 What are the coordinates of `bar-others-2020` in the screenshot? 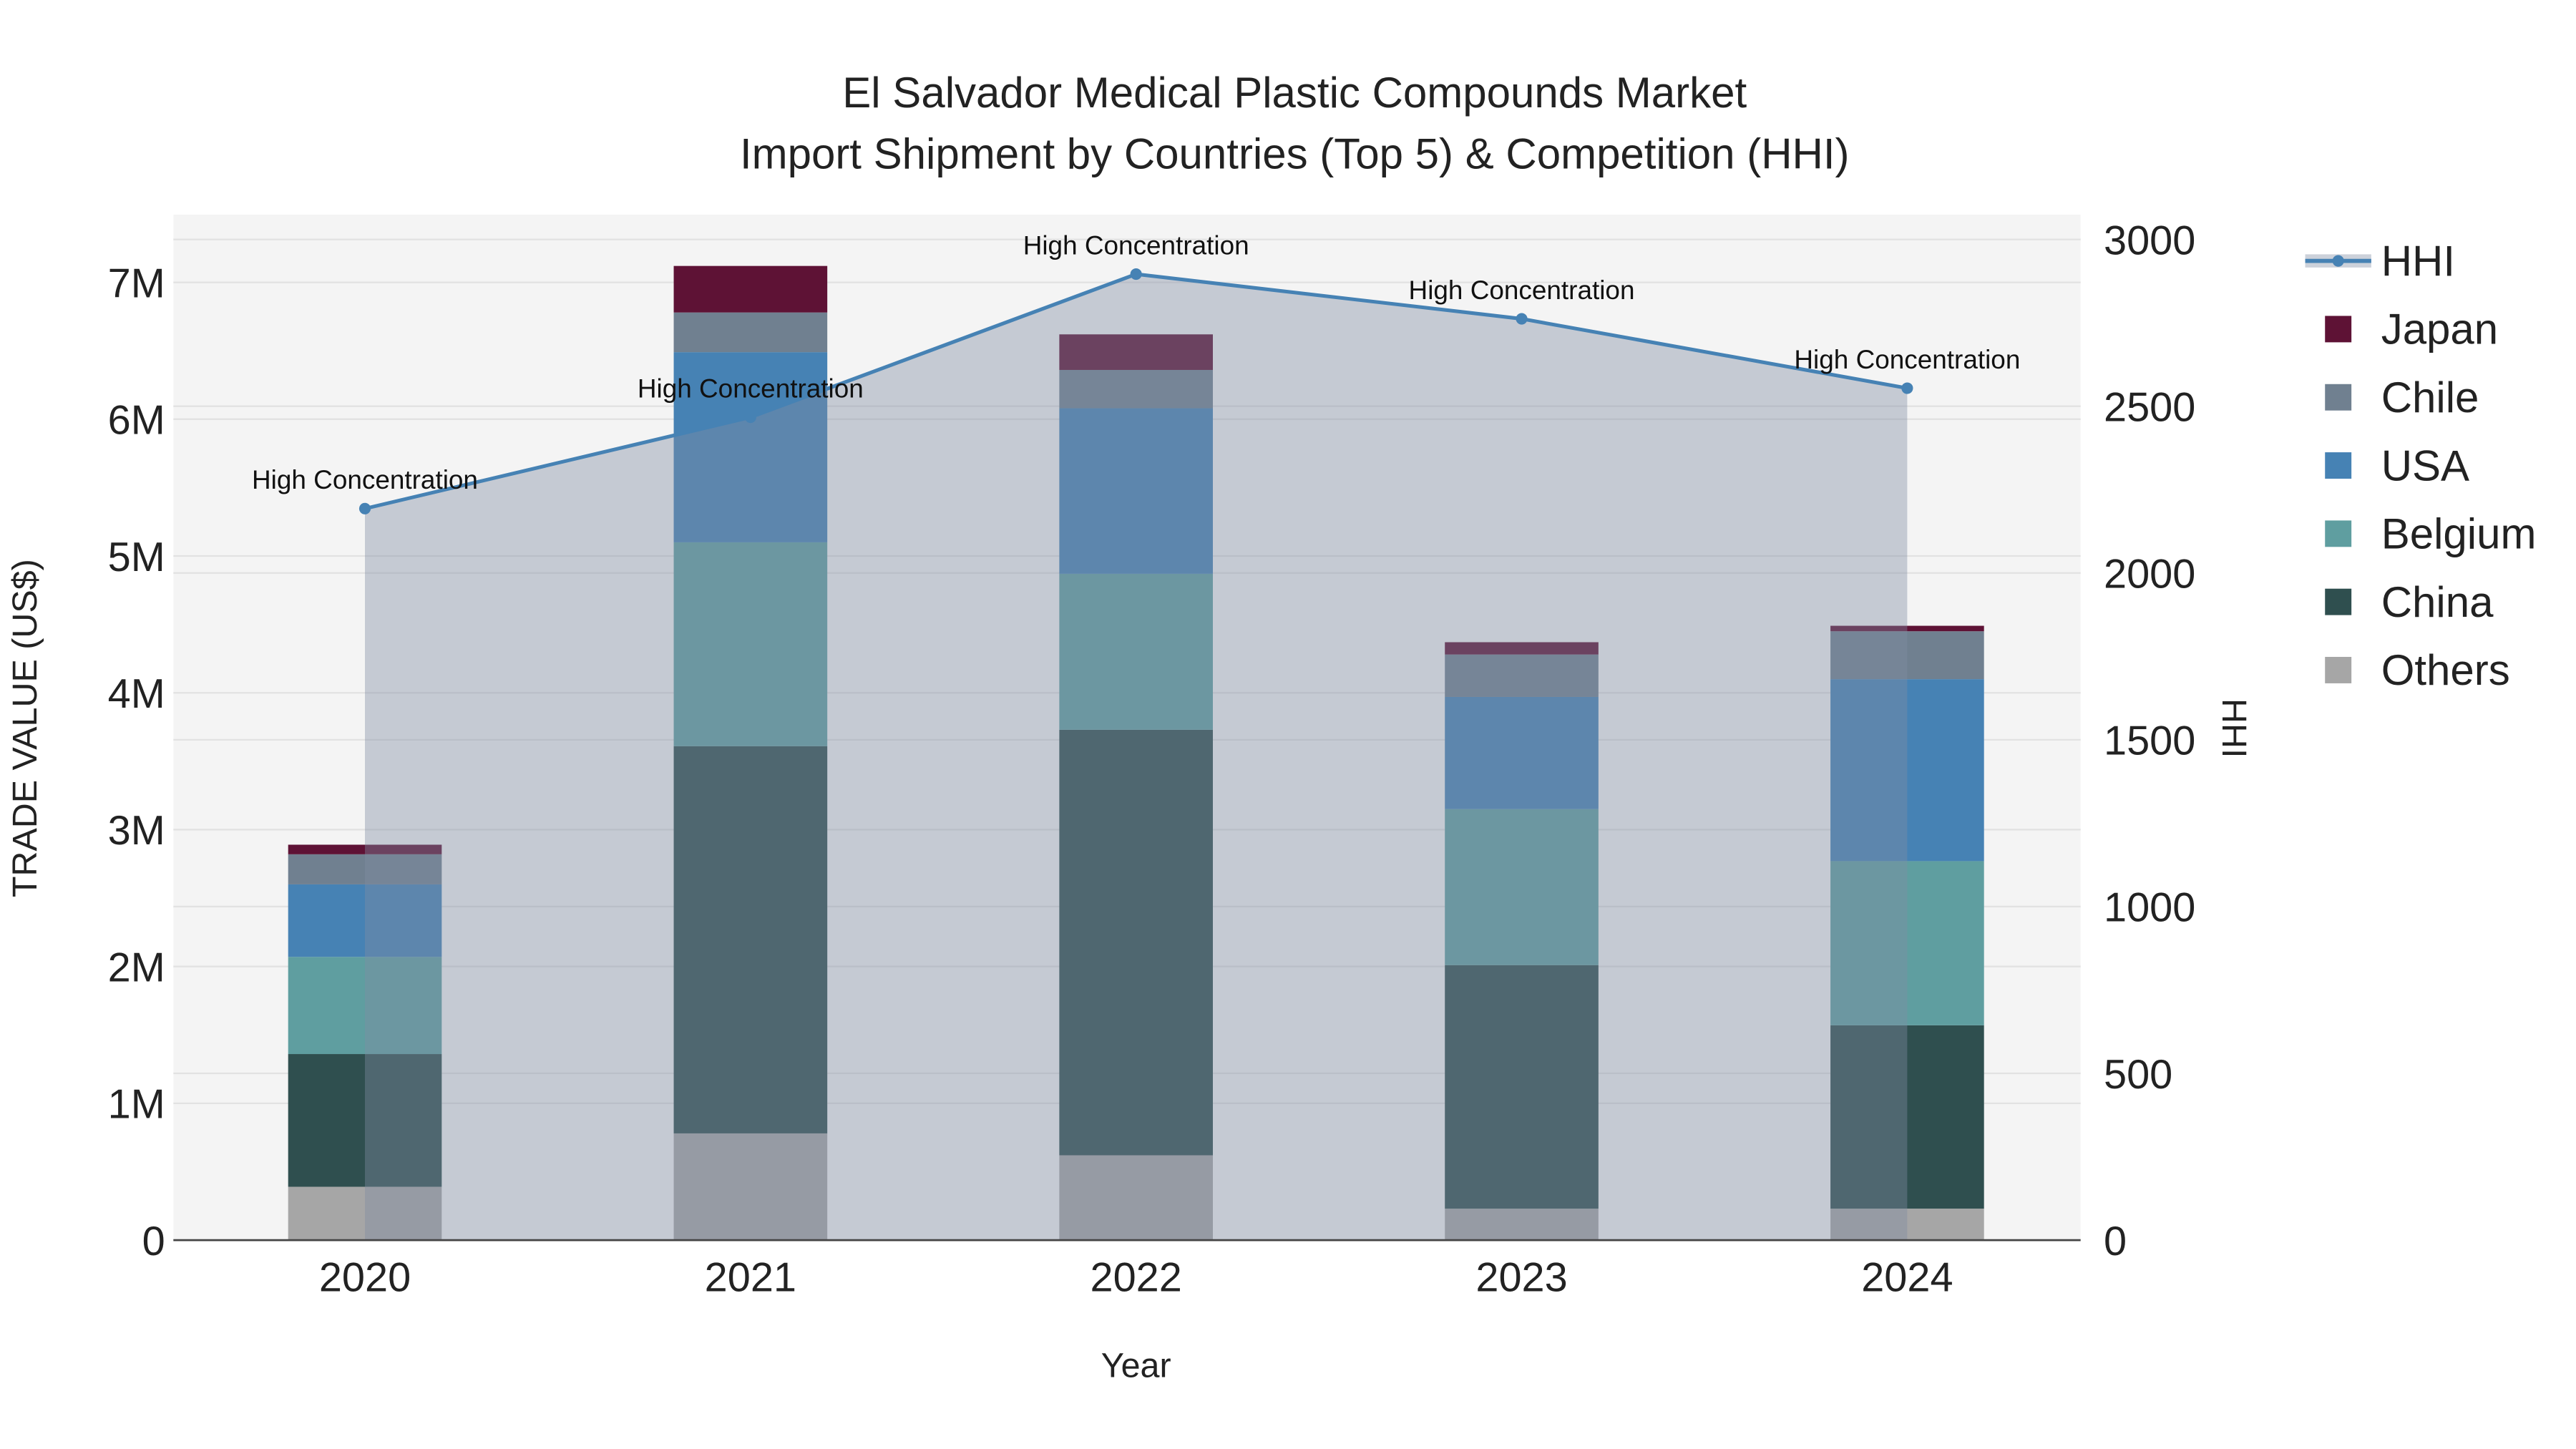 It's located at (365, 1213).